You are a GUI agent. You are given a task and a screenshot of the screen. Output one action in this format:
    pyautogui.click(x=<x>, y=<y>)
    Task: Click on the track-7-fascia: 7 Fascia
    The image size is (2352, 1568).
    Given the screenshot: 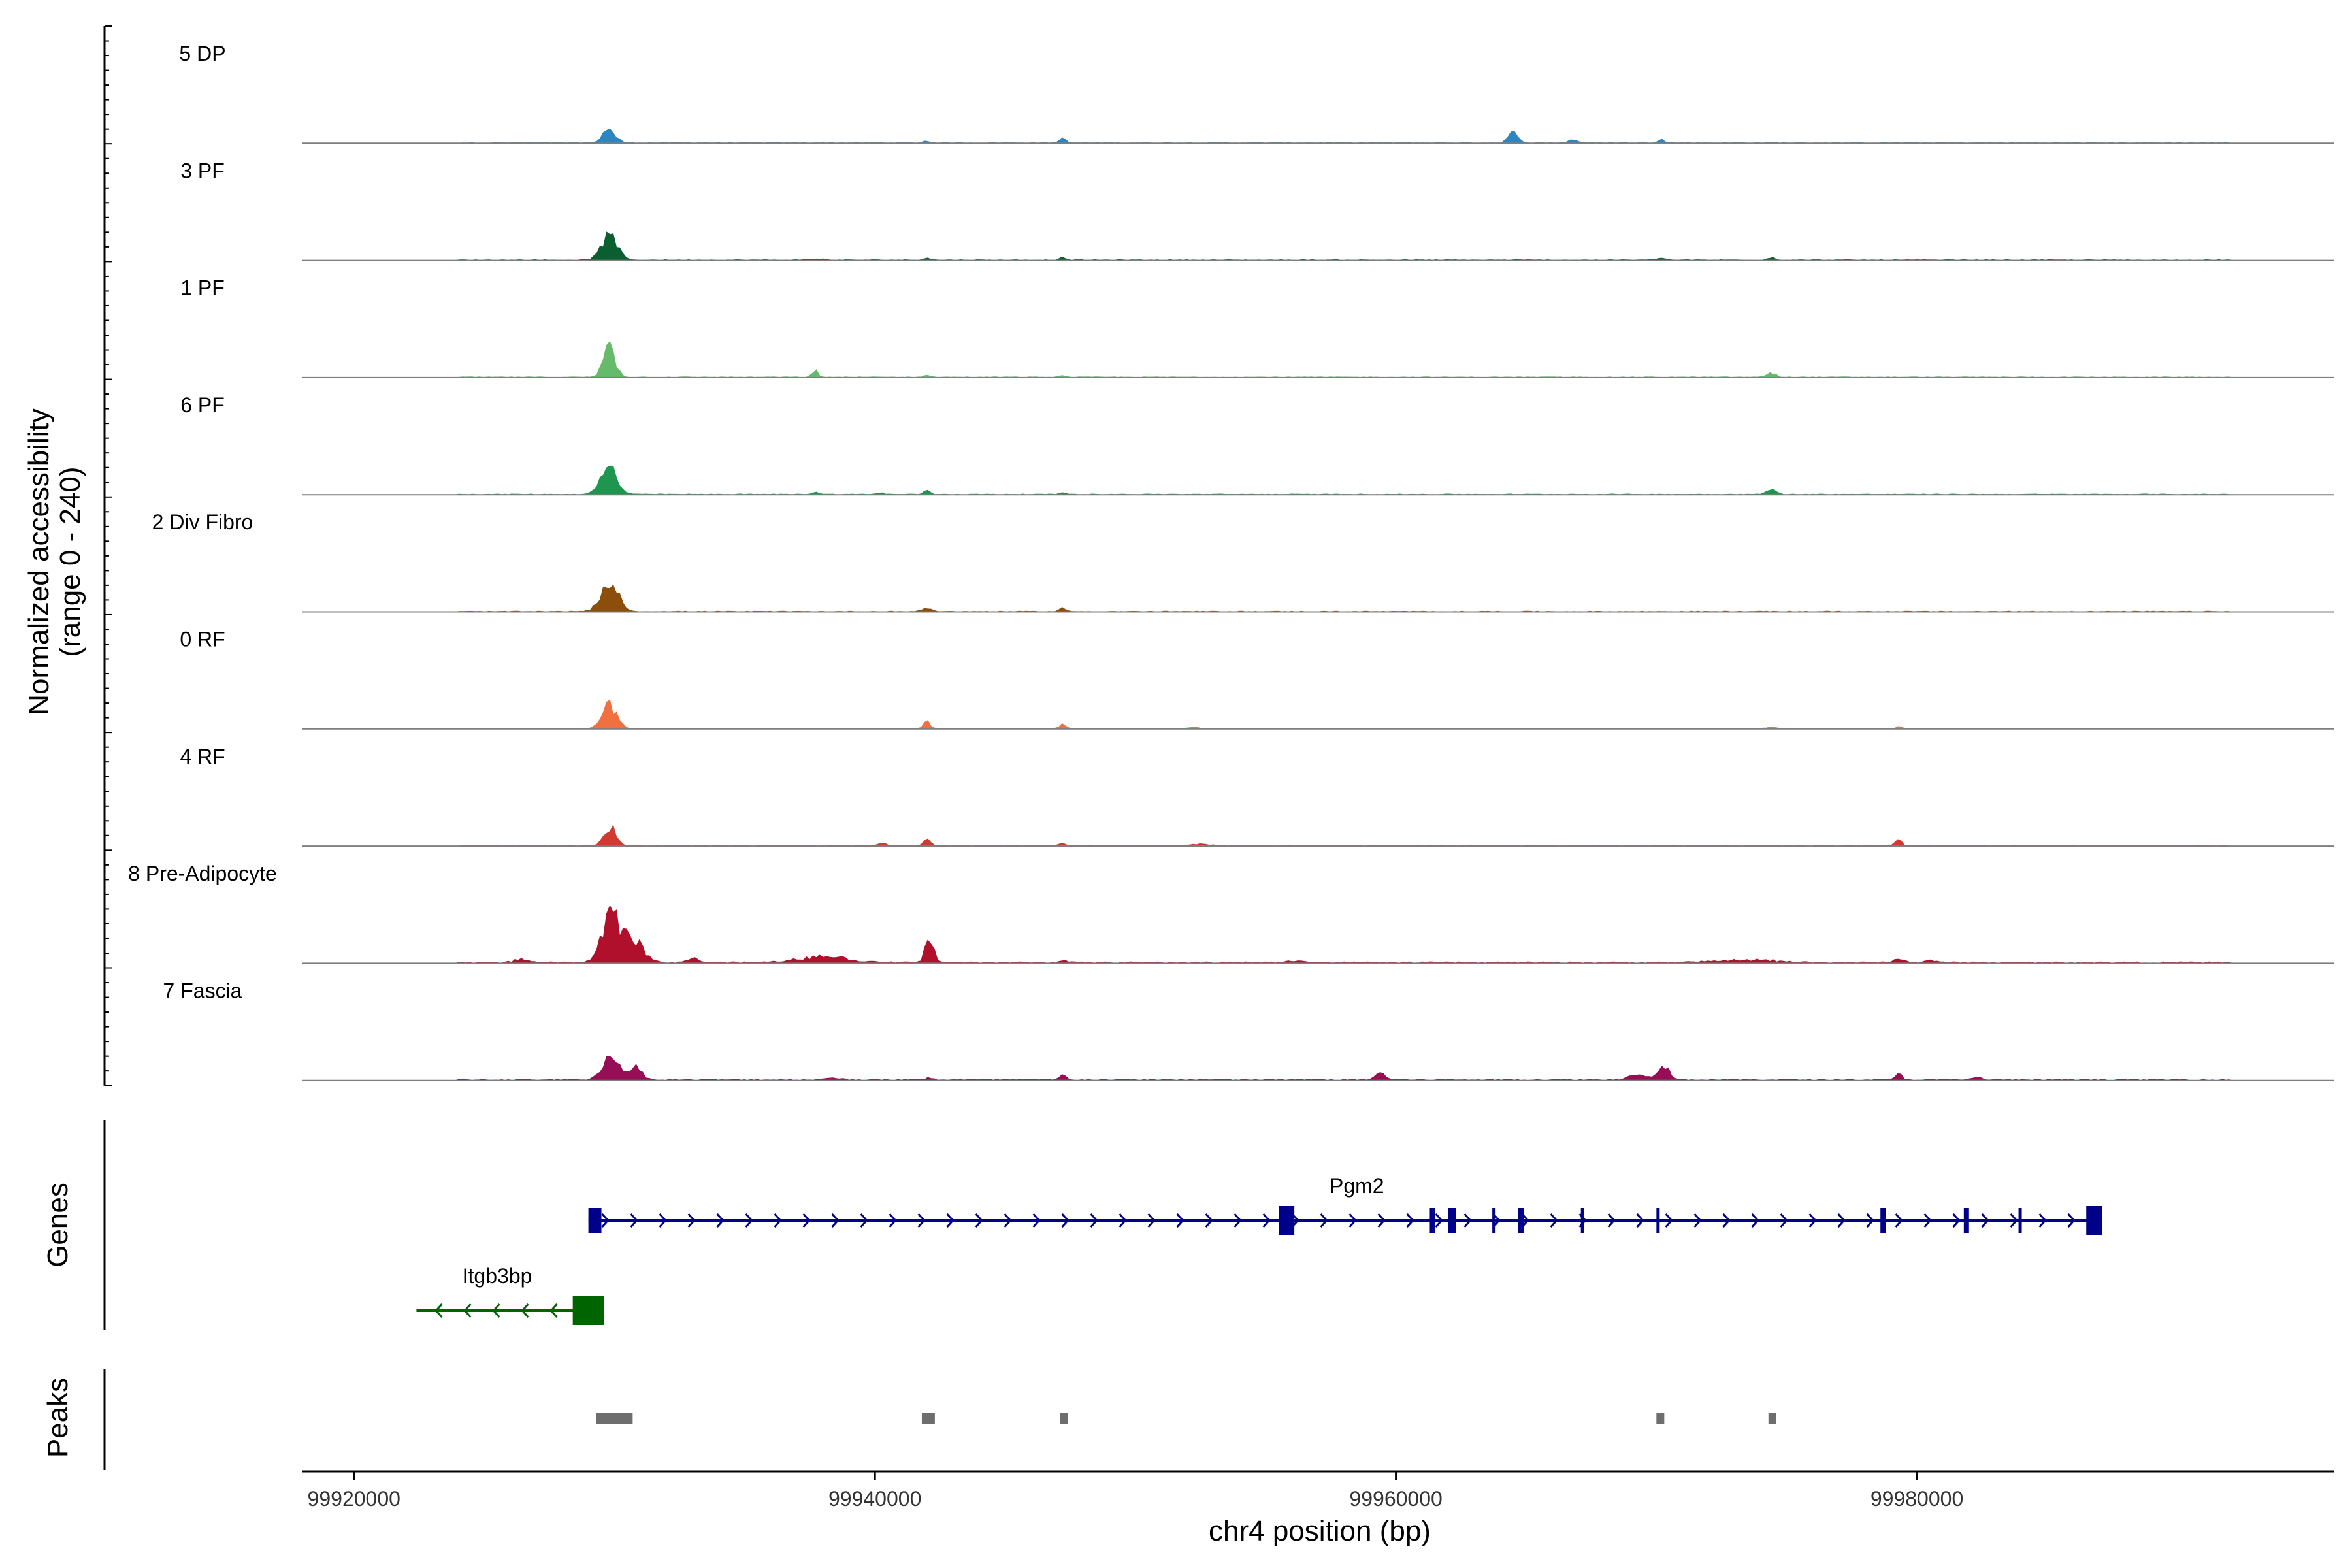 What is the action you would take?
    pyautogui.click(x=1248, y=1030)
    